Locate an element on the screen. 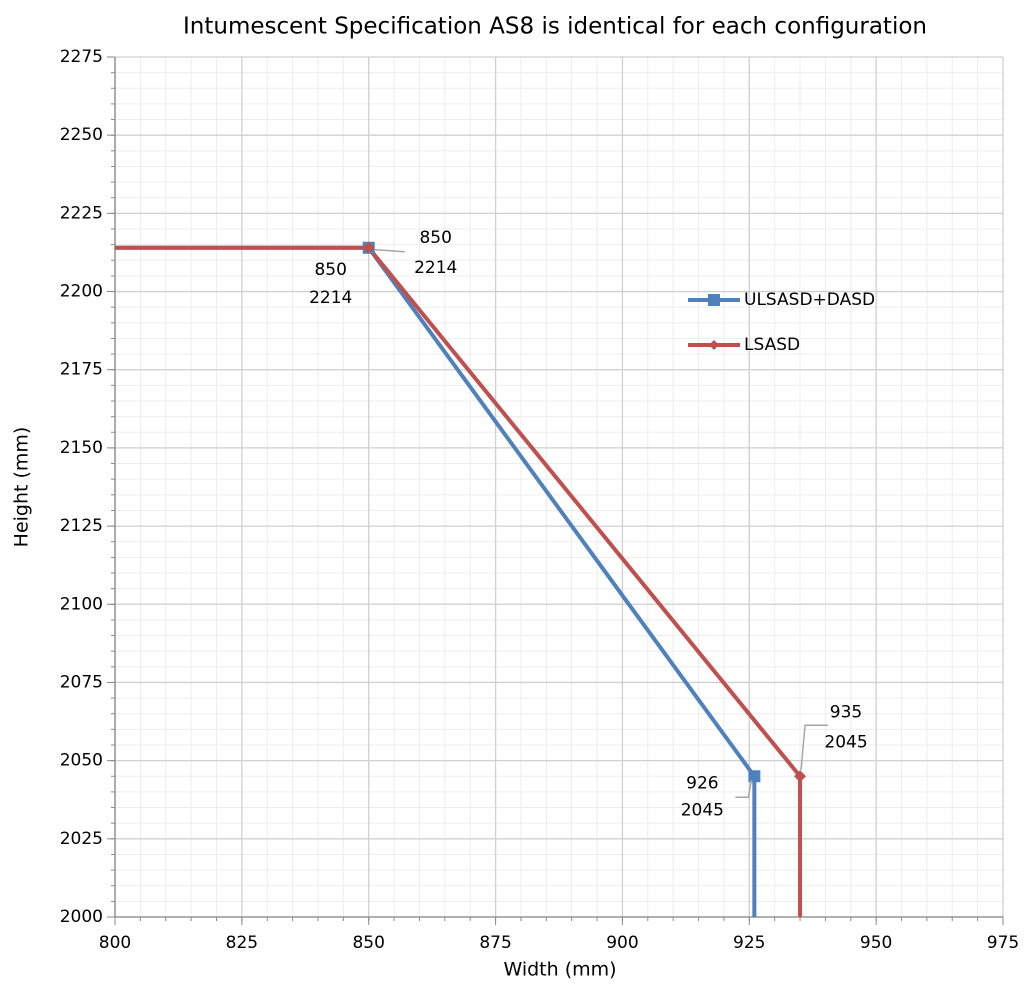 This screenshot has height=986, width=1024. y-axis-title: Height (mm) is located at coordinates (22, 487).